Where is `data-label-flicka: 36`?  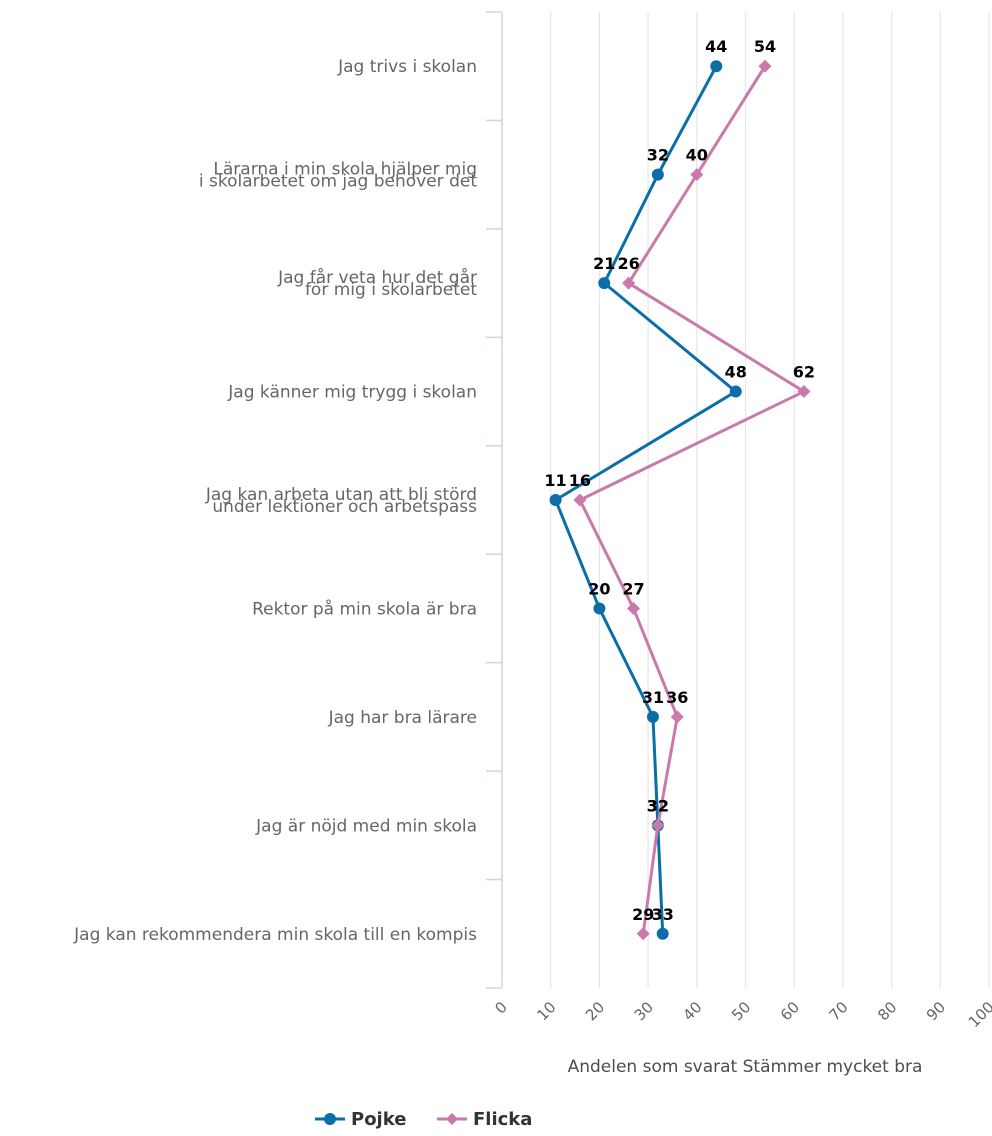
data-label-flicka: 36 is located at coordinates (677, 697).